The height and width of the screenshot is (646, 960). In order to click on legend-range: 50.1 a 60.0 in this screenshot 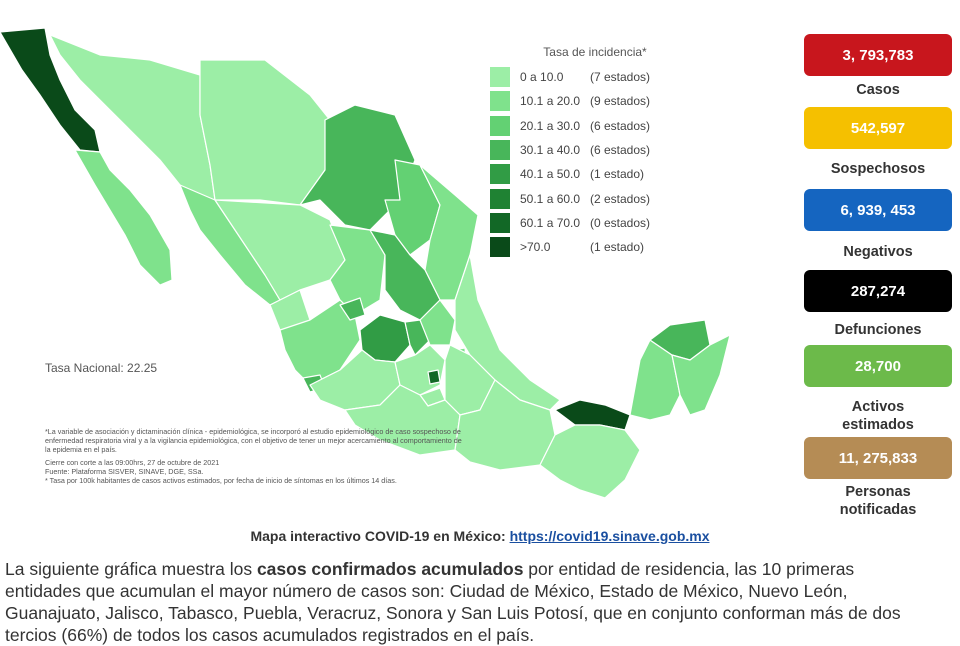, I will do `click(550, 198)`.